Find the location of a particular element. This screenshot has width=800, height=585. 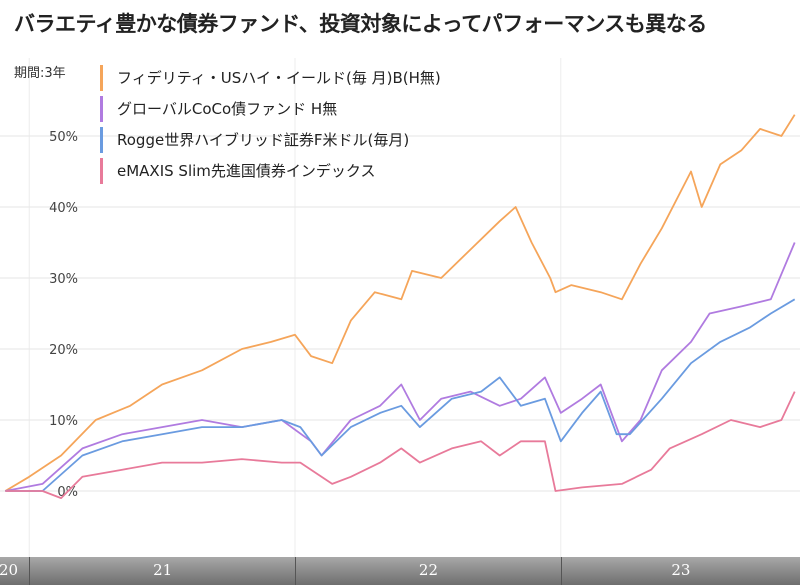

x-tick-label: 21 is located at coordinates (163, 570).